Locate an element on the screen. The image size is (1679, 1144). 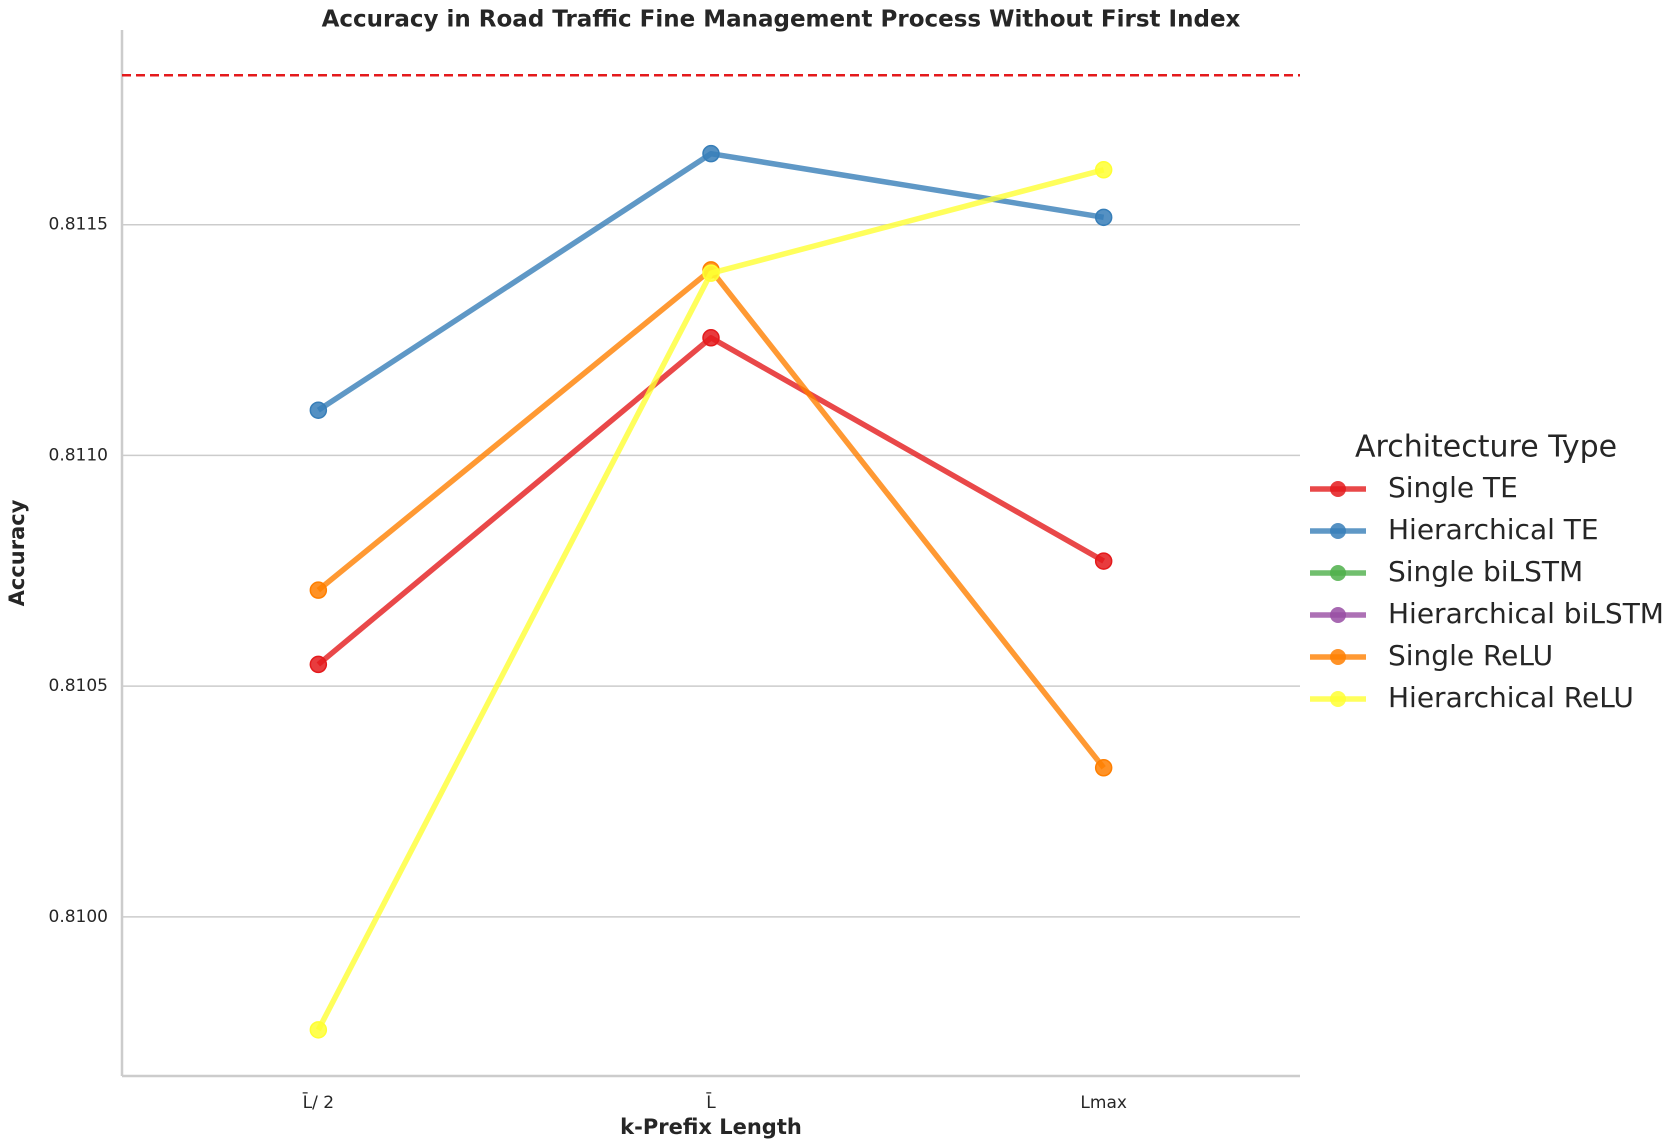
legend-label: Single biLSTM is located at coordinates (1485, 571).